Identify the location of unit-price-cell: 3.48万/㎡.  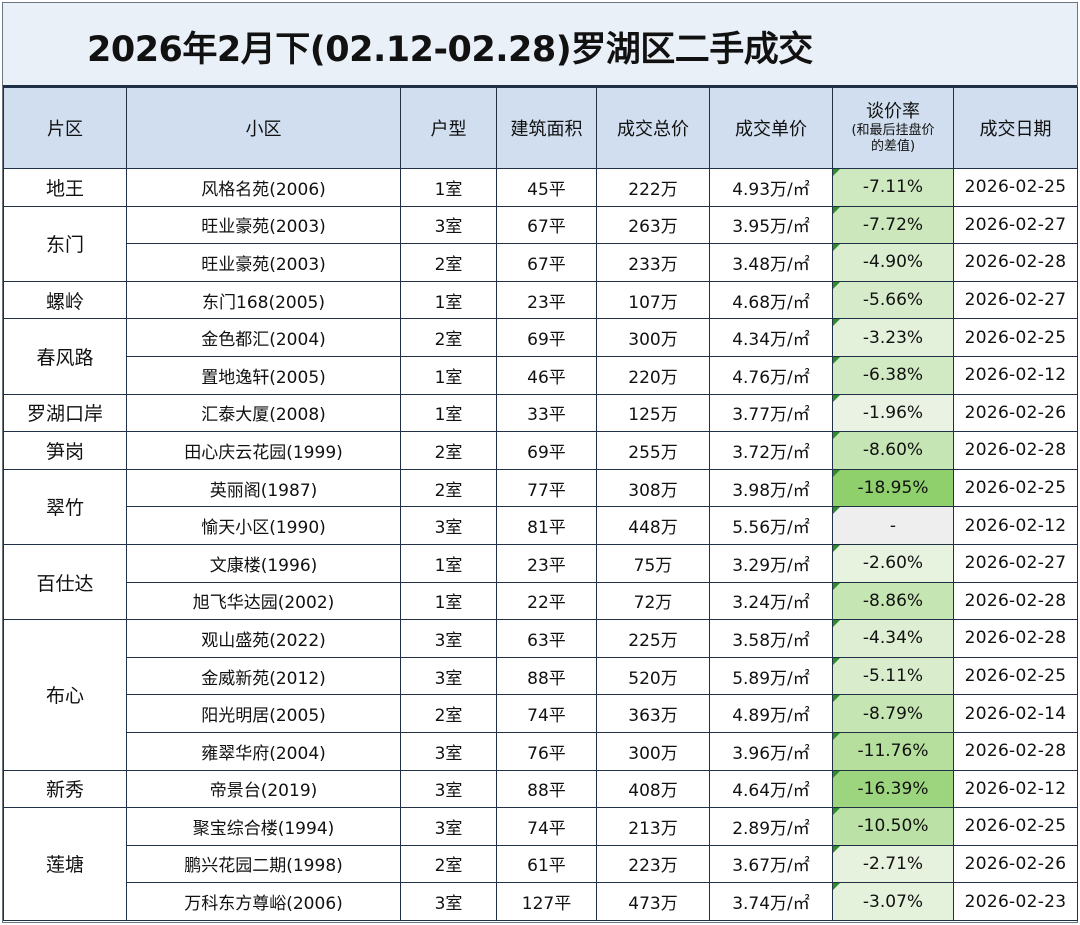
(771, 262).